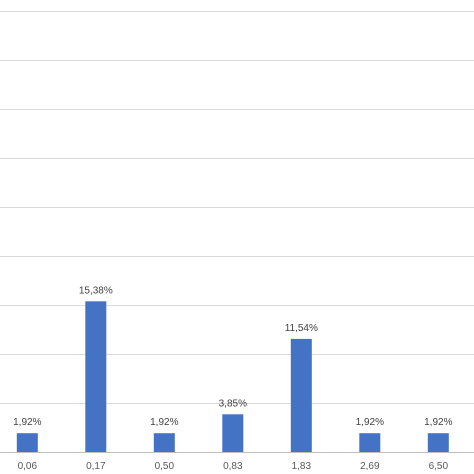  What do you see at coordinates (28, 466) in the screenshot?
I see `x-tick-label-0: 0,06` at bounding box center [28, 466].